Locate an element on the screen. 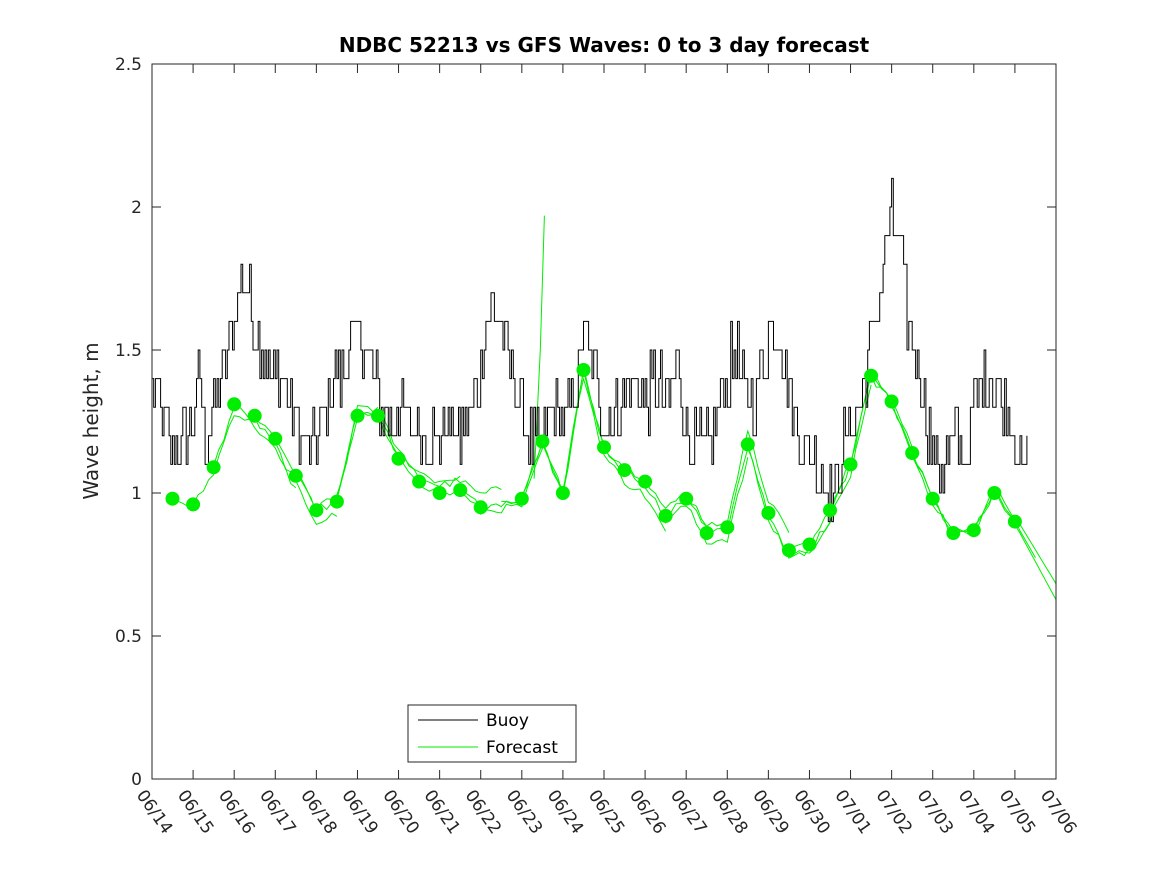  legend-box is located at coordinates (492, 733).